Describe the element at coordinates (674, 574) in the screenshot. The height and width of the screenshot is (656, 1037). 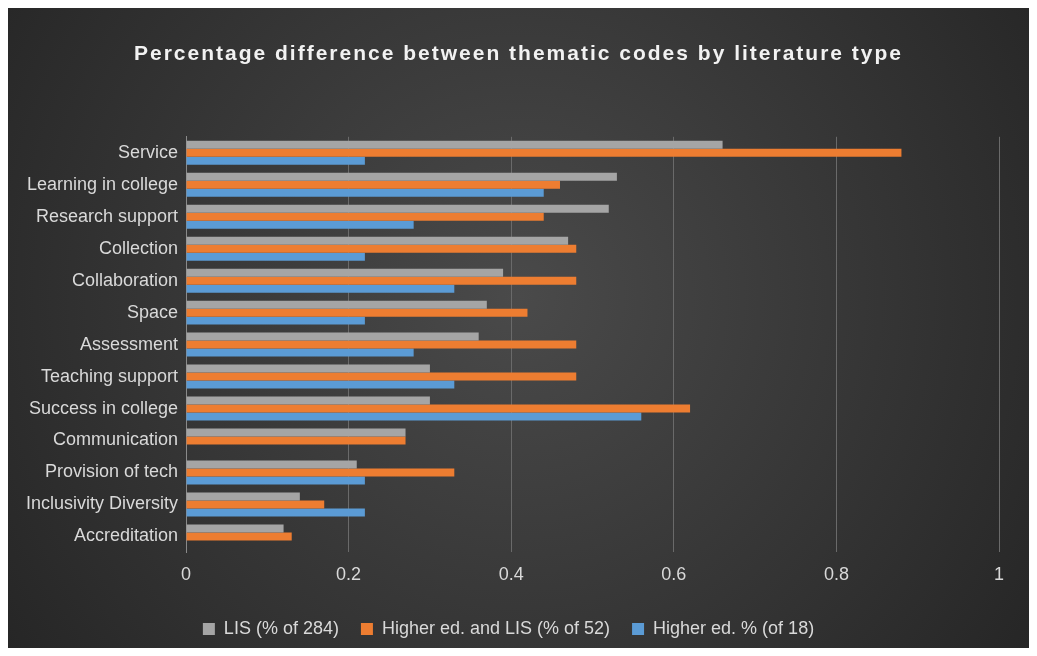
I see `x-tick-label: 0.6` at that location.